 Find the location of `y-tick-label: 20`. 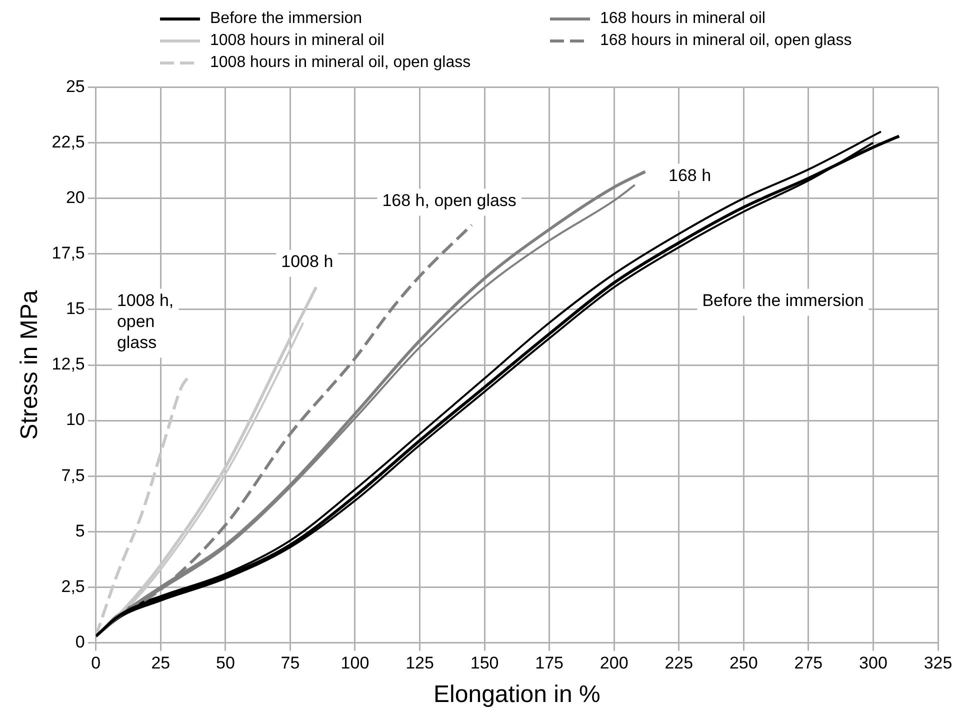

y-tick-label: 20 is located at coordinates (75, 198).